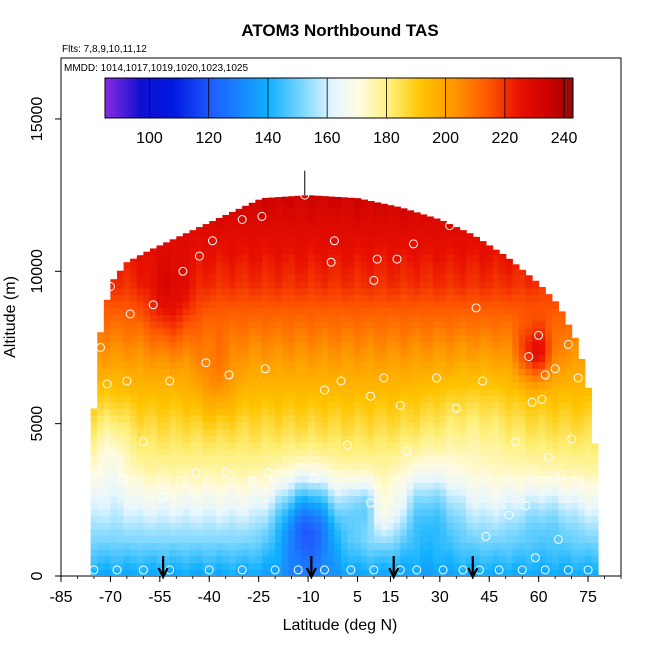 The width and height of the screenshot is (650, 650). I want to click on flight-point, so click(94, 570).